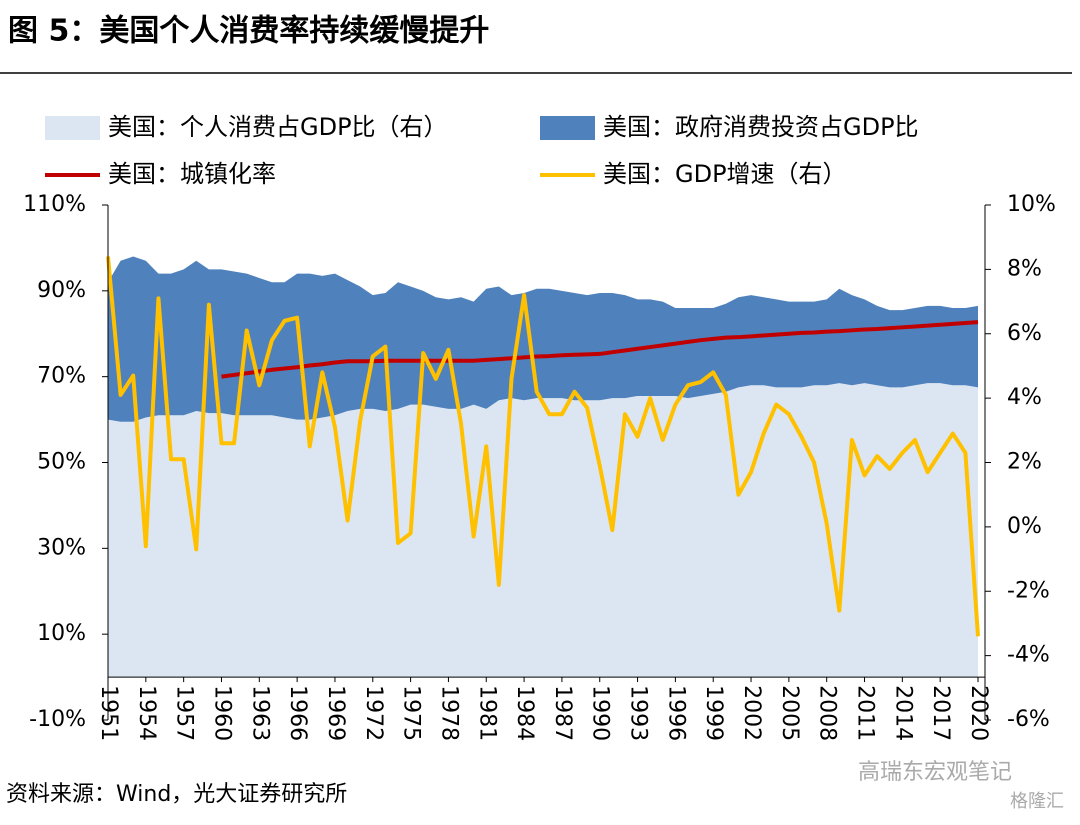 The image size is (1080, 825). Describe the element at coordinates (61, 633) in the screenshot. I see `y-tick-label: 10%` at that location.